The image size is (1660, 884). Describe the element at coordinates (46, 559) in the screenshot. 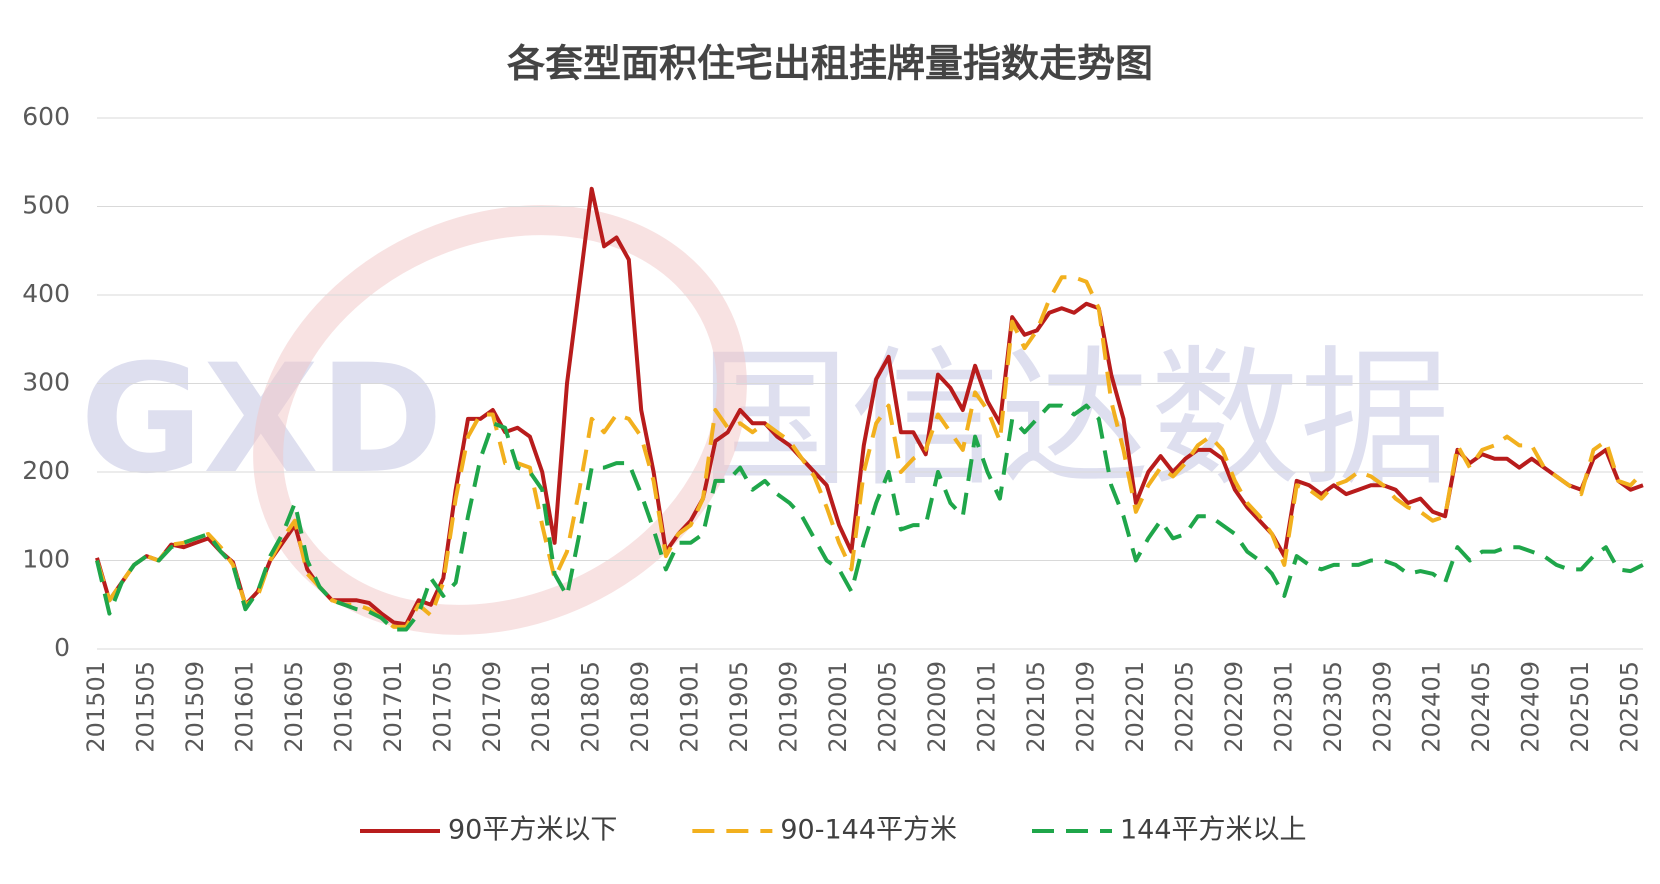

I see `y-tick-label: 100` at that location.